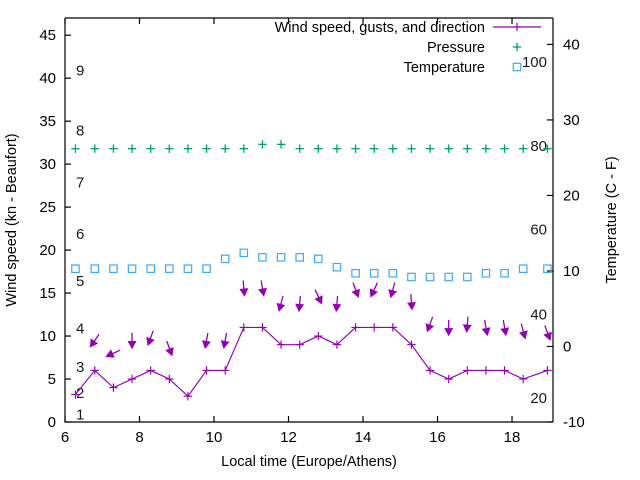 The image size is (640, 480). I want to click on y-tick-label: 30, so click(47, 164).